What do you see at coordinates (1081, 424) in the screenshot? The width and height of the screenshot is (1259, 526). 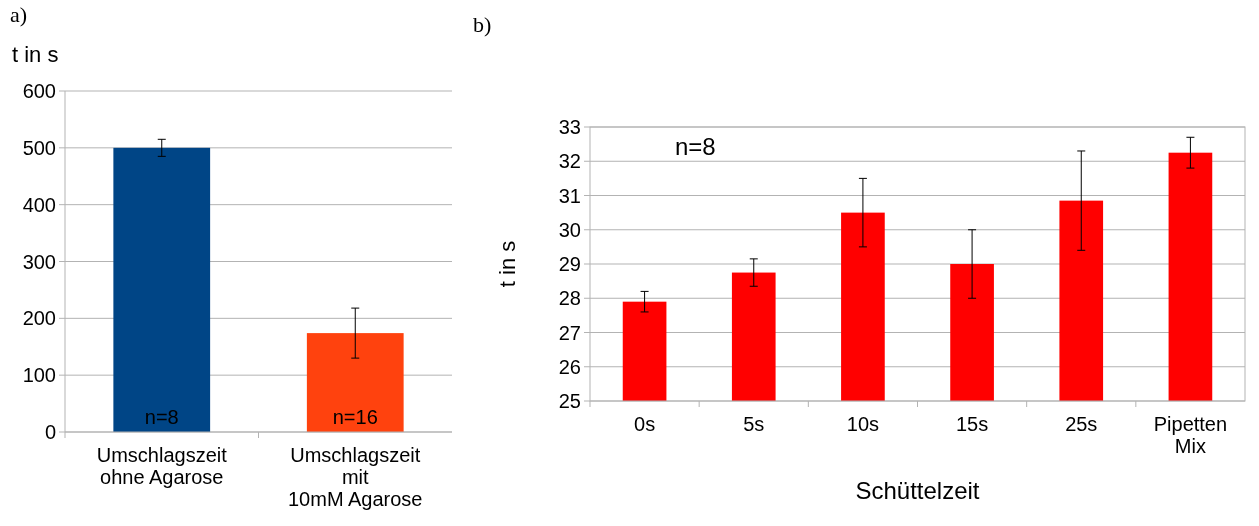 I see `x-tick-label: 25s` at bounding box center [1081, 424].